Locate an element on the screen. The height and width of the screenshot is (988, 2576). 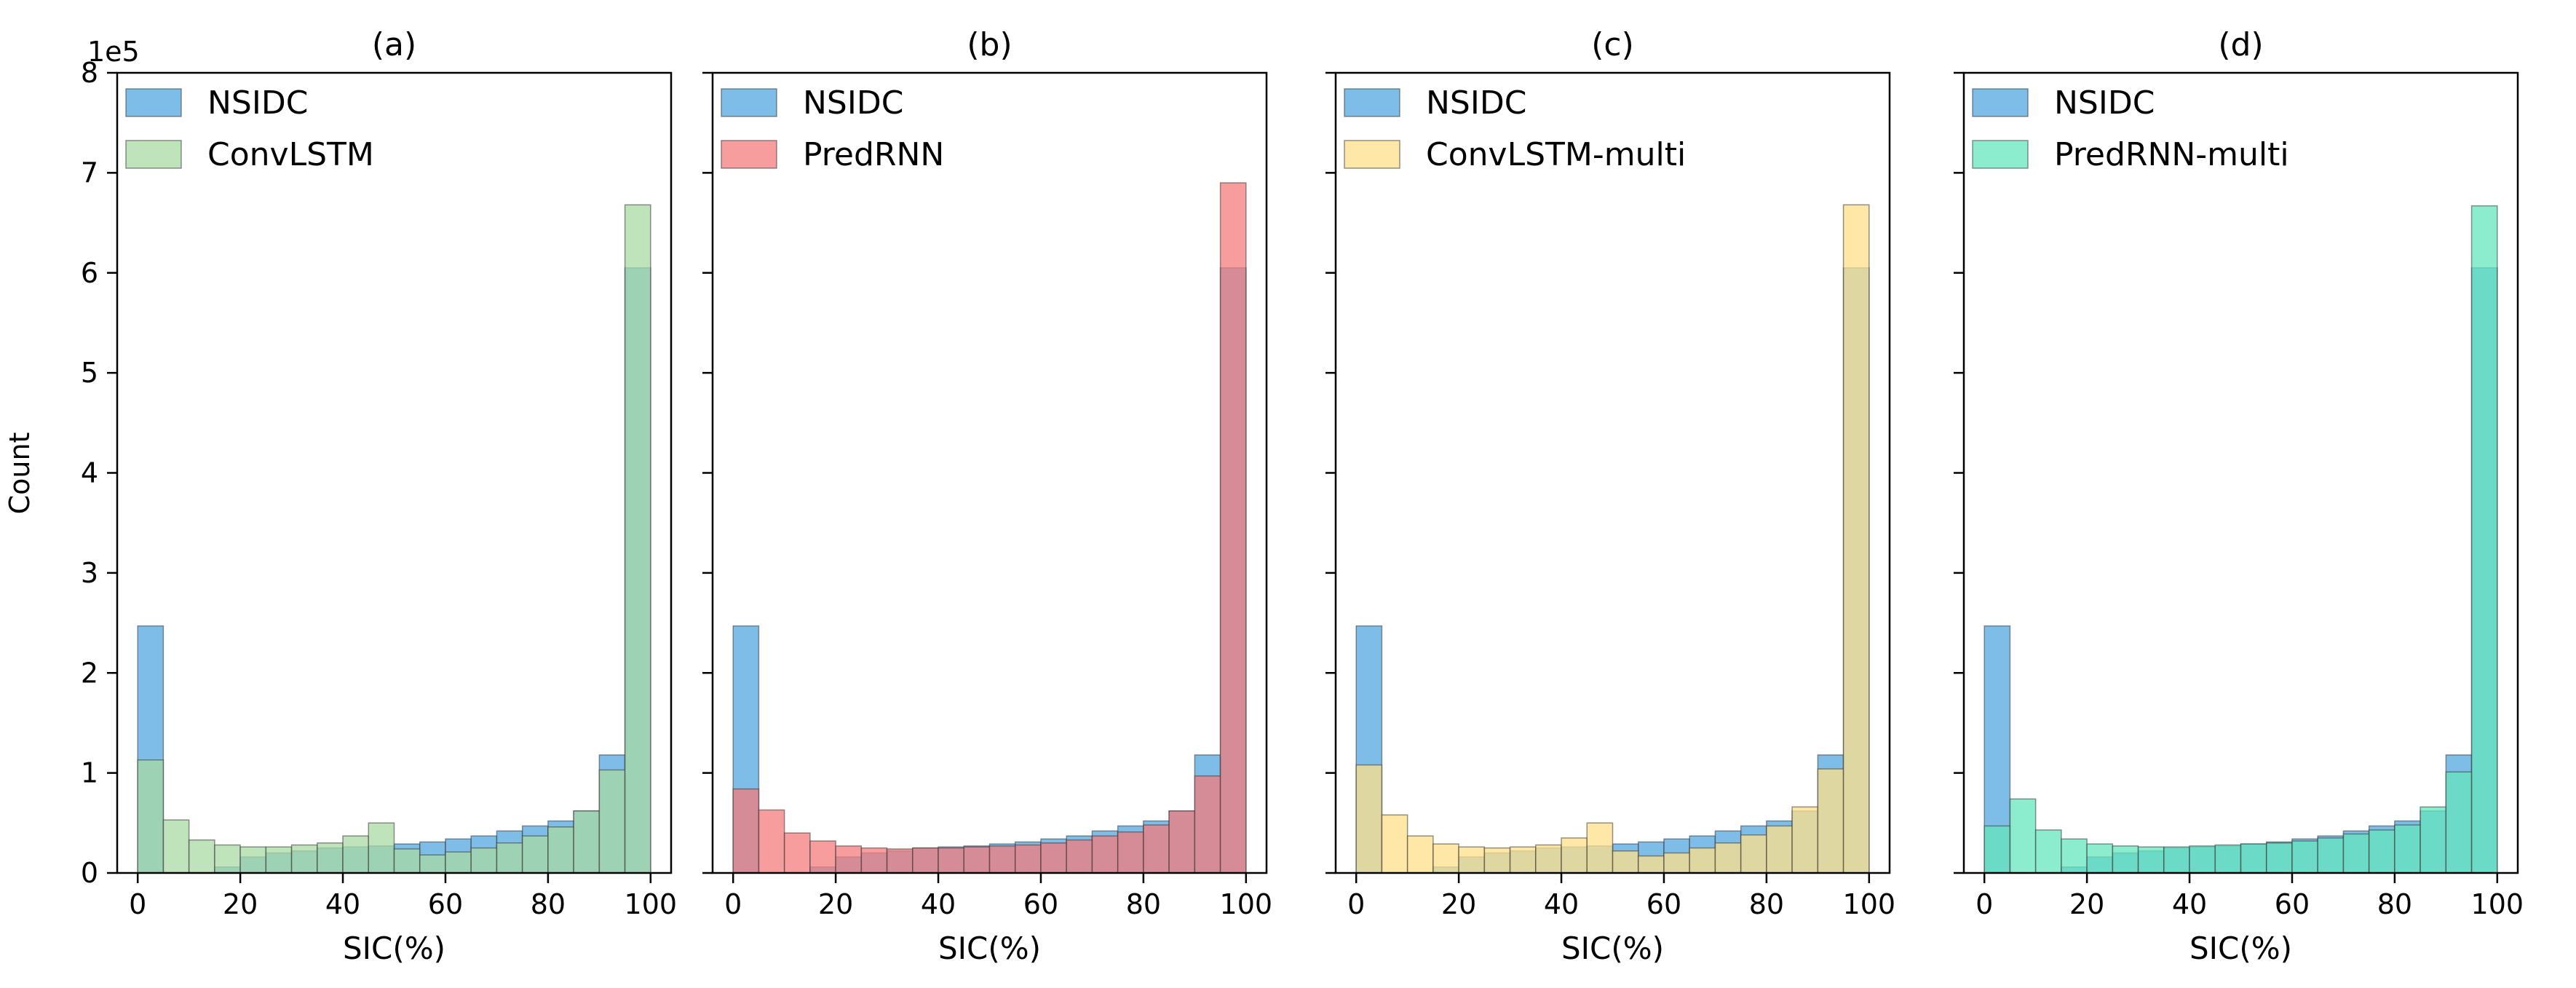
legend-label: NSIDC is located at coordinates (1476, 103).